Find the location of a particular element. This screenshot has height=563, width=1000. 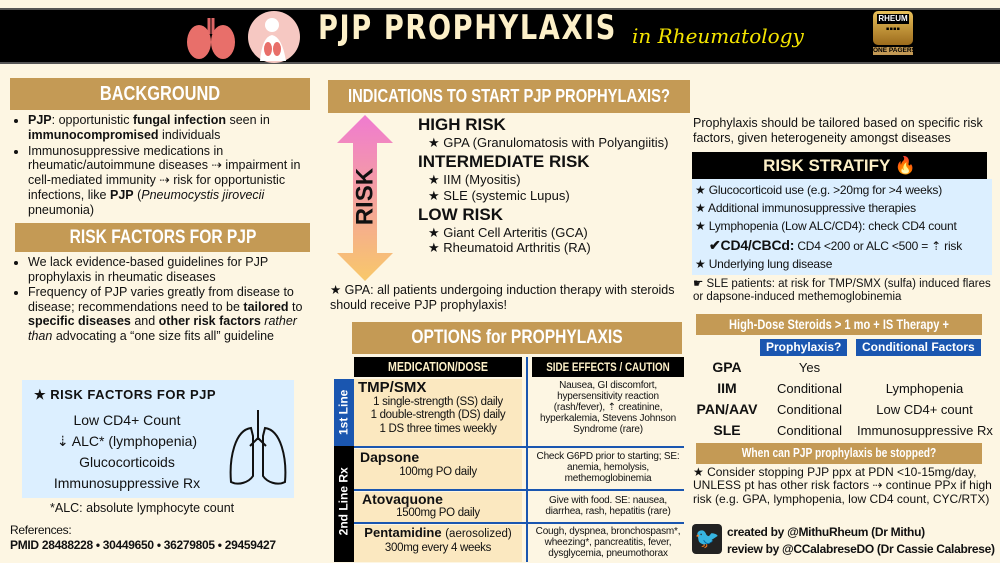

header-bar is located at coordinates (500, 36).